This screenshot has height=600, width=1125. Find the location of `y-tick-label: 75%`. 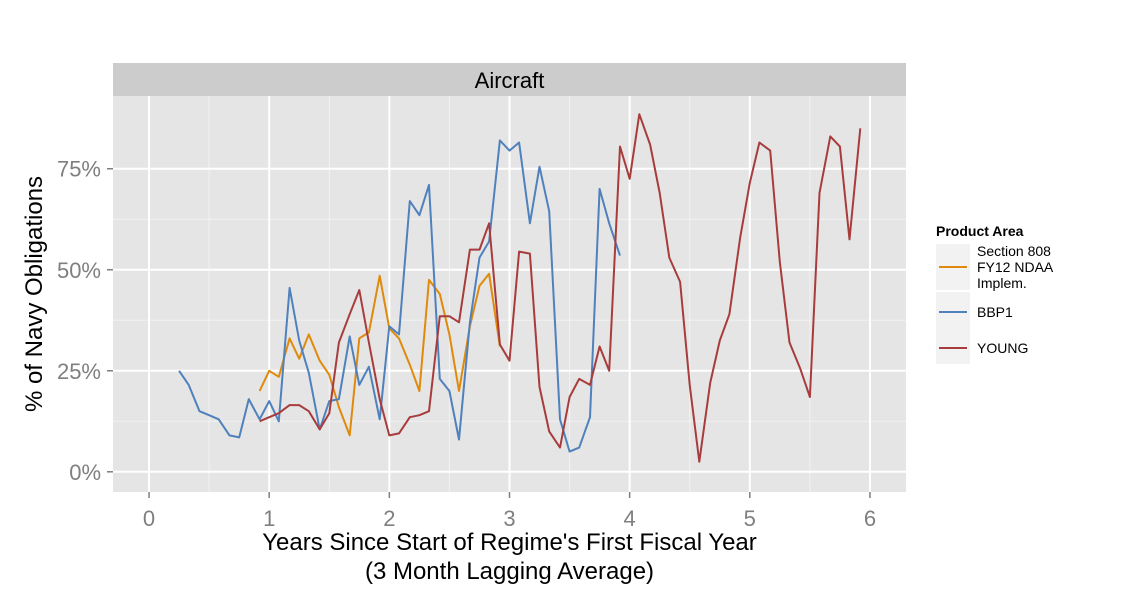

y-tick-label: 75% is located at coordinates (79, 169).